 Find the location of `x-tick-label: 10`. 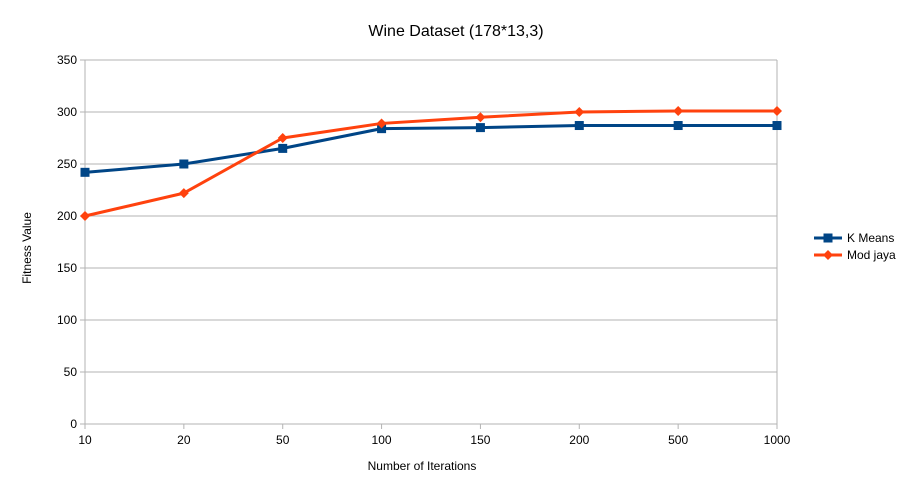

x-tick-label: 10 is located at coordinates (85, 440).